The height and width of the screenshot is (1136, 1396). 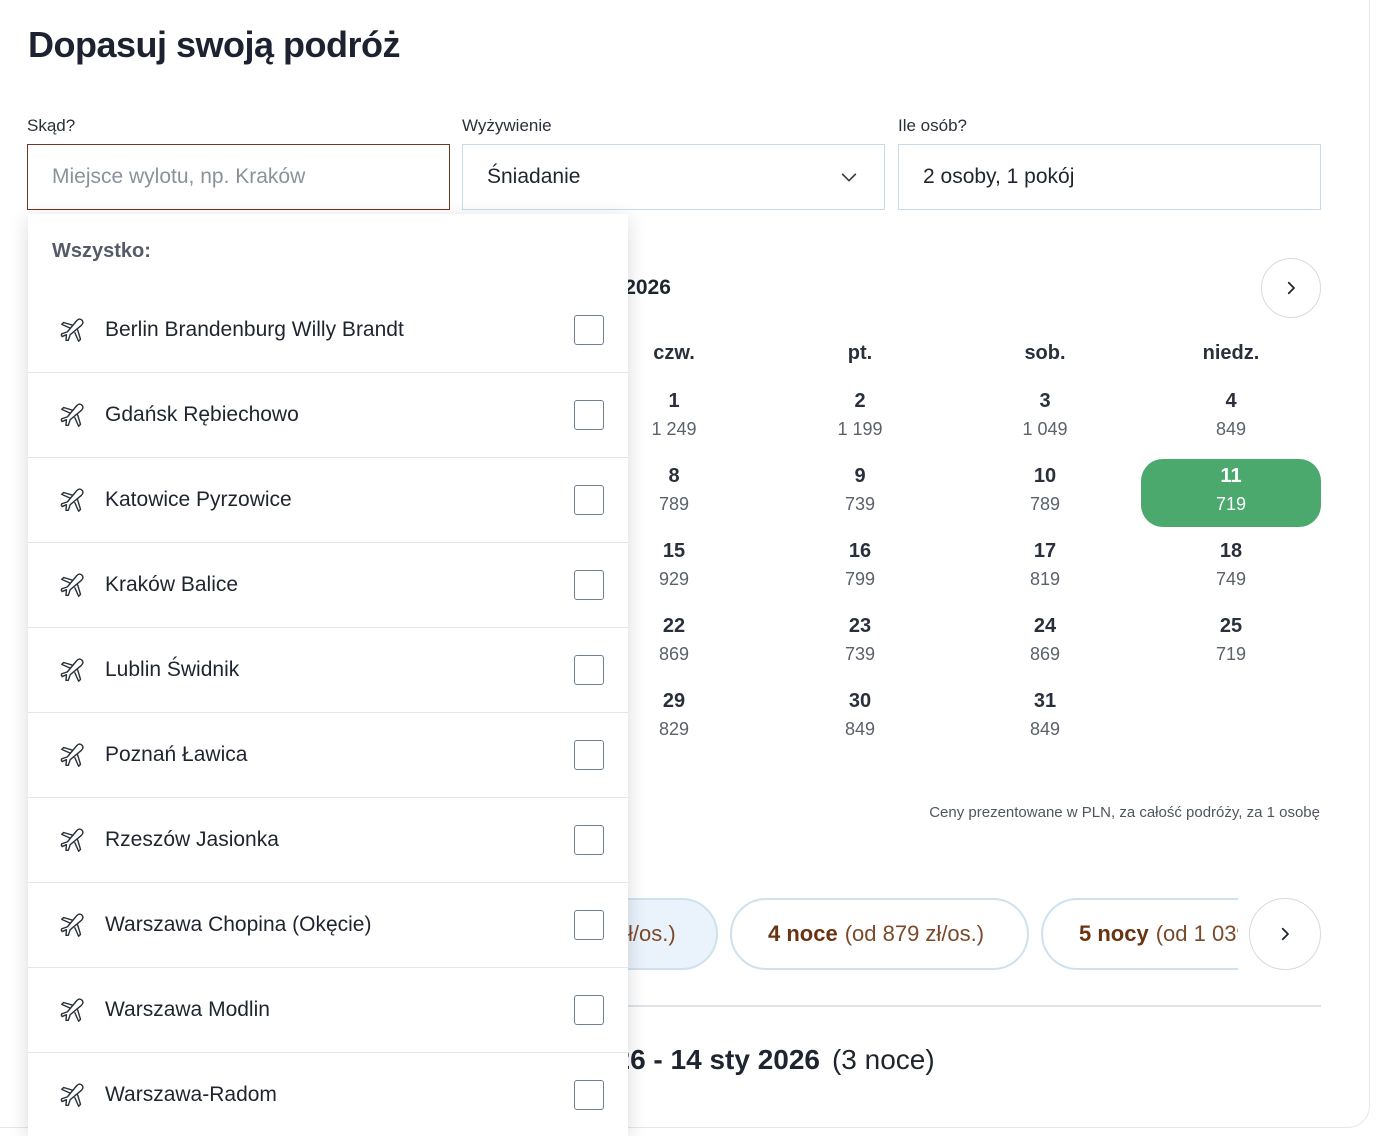 What do you see at coordinates (1045, 353) in the screenshot?
I see `weekday-header: sob.` at bounding box center [1045, 353].